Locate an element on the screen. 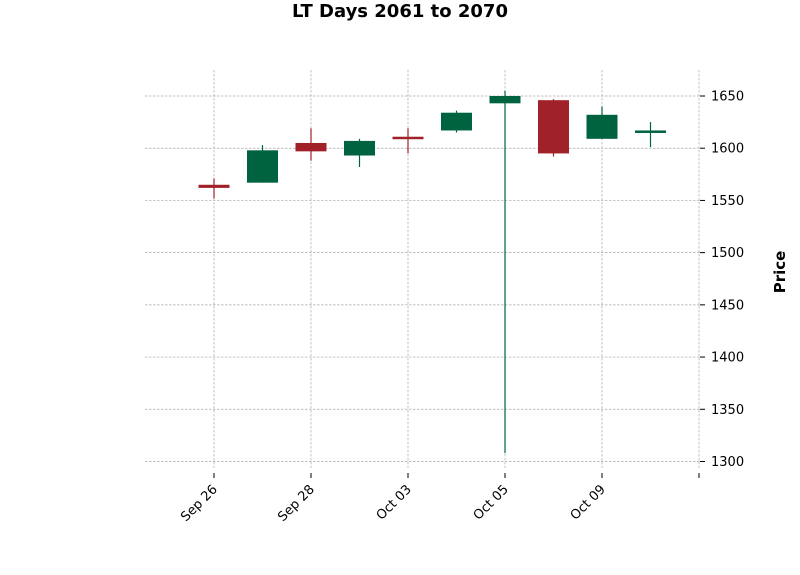 The width and height of the screenshot is (800, 575). y-axis-label: Price is located at coordinates (780, 272).